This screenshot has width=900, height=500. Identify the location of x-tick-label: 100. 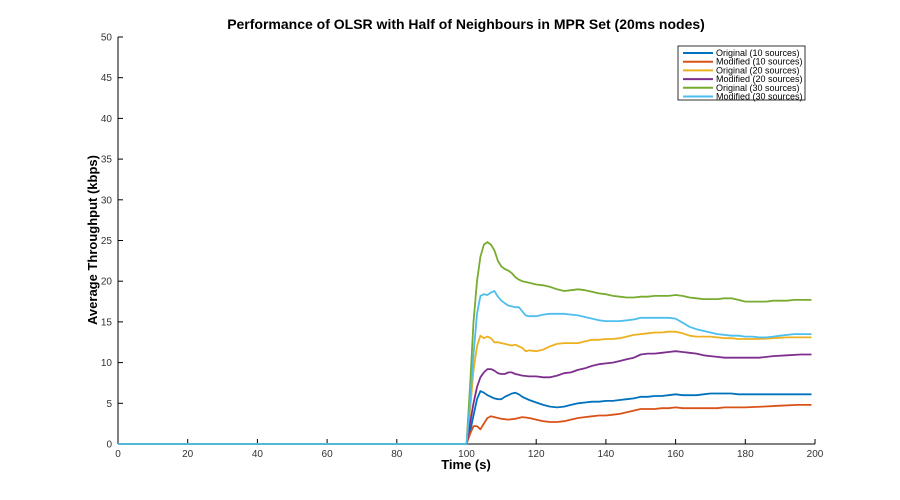
(466, 454).